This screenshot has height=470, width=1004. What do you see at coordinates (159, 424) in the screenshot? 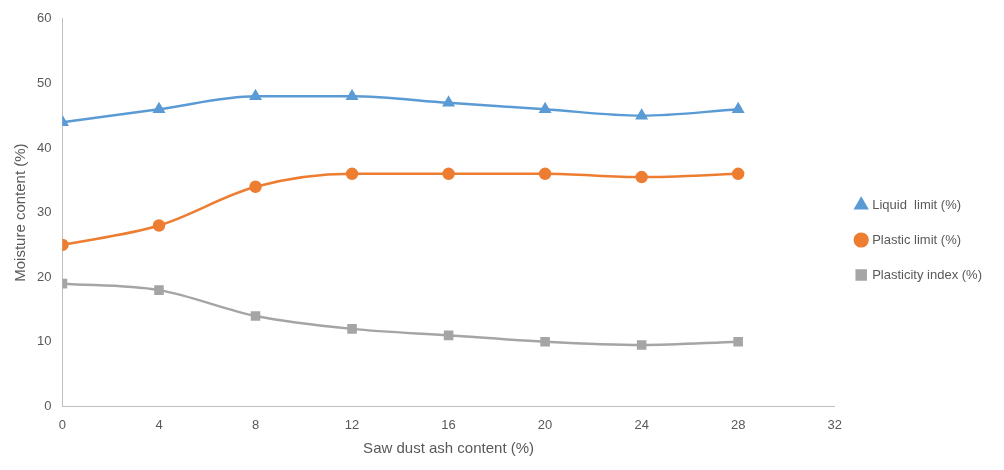
I see `x-tick-label: 4` at bounding box center [159, 424].